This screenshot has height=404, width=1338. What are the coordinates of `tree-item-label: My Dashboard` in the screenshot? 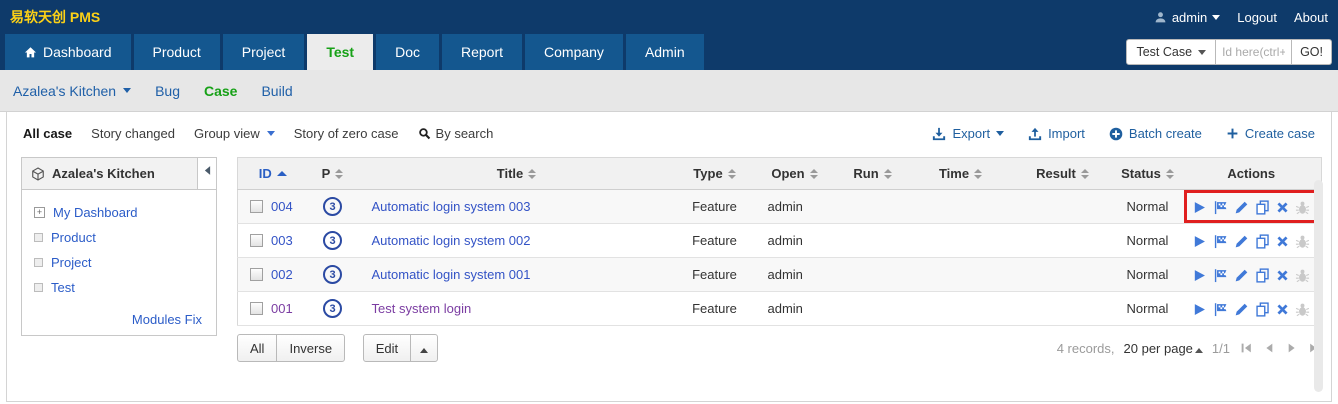 It's located at (95, 212).